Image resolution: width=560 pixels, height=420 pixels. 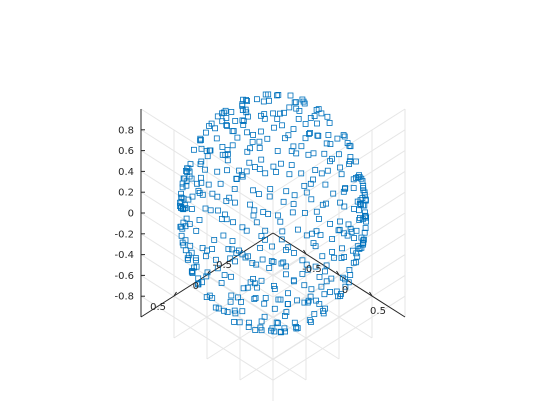 What do you see at coordinates (208, 273) in the screenshot?
I see `y-tick` at bounding box center [208, 273].